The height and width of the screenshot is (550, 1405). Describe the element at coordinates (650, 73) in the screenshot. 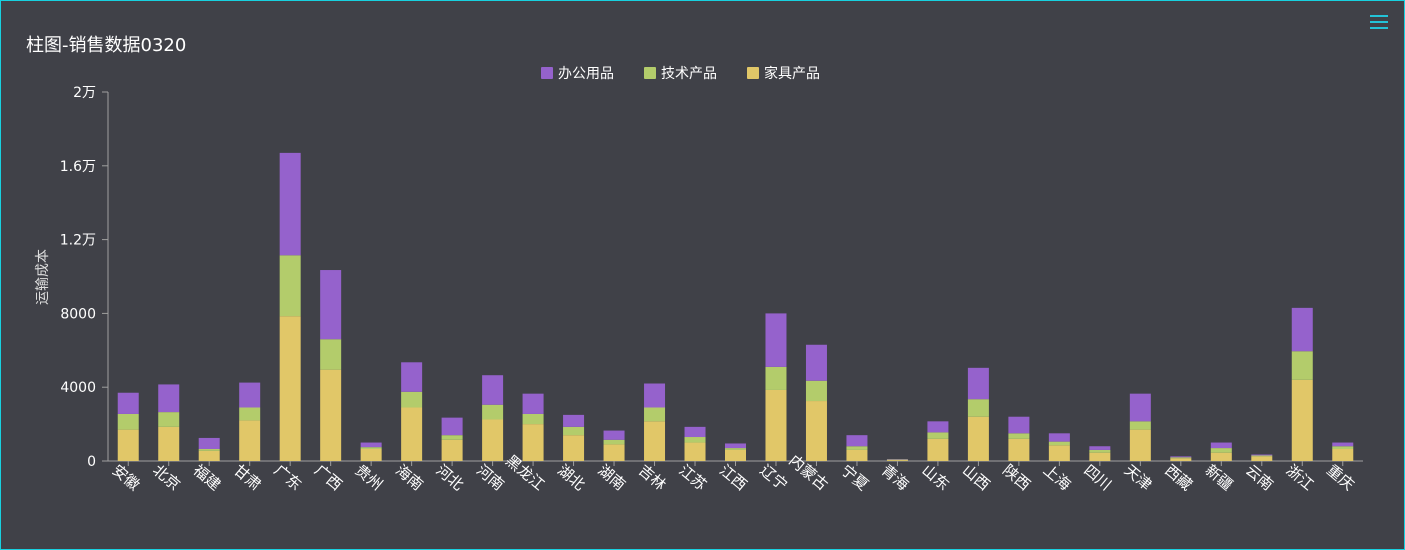

I see `legend-swatch-tech` at that location.